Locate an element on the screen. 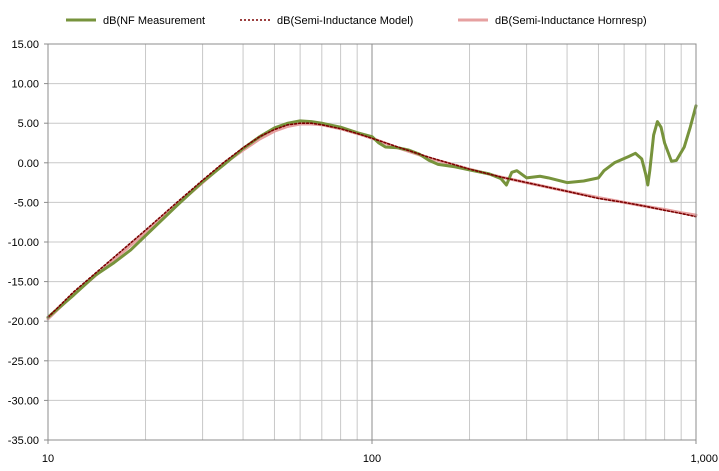  y-tick-label: 0.00 is located at coordinates (28, 164).